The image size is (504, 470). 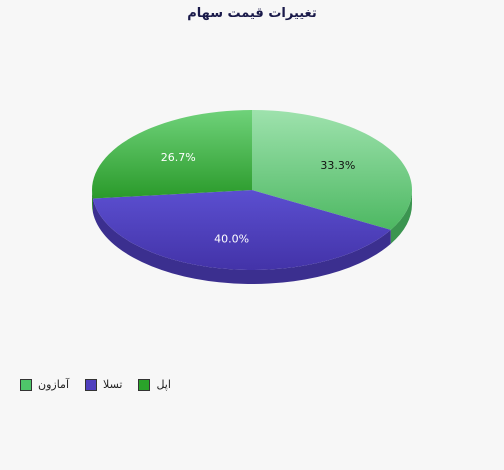 What do you see at coordinates (241, 230) in the screenshot?
I see `pie-slice-tesla` at bounding box center [241, 230].